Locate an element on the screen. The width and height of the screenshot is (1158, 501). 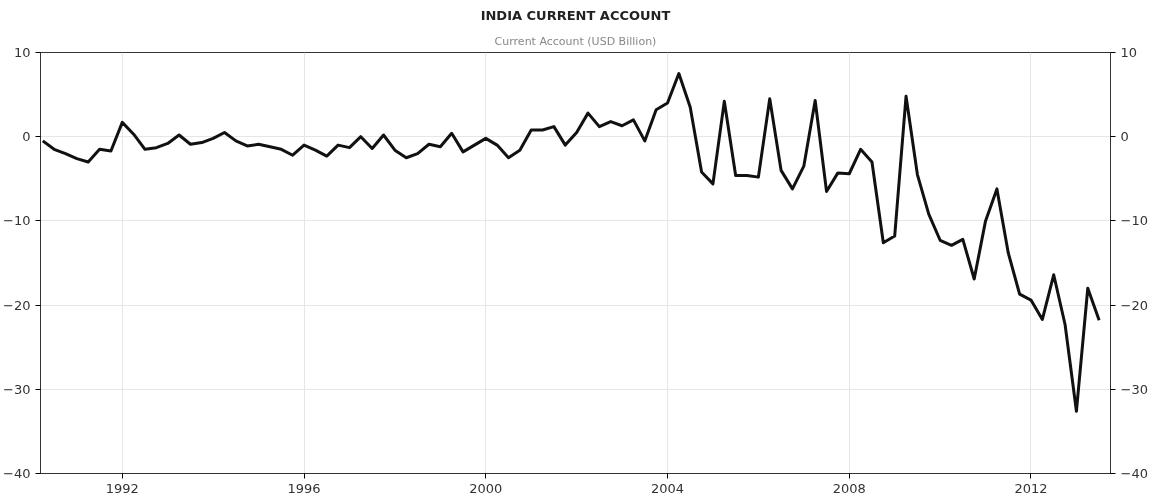
y-tick-label: −40 is located at coordinates (17, 473).